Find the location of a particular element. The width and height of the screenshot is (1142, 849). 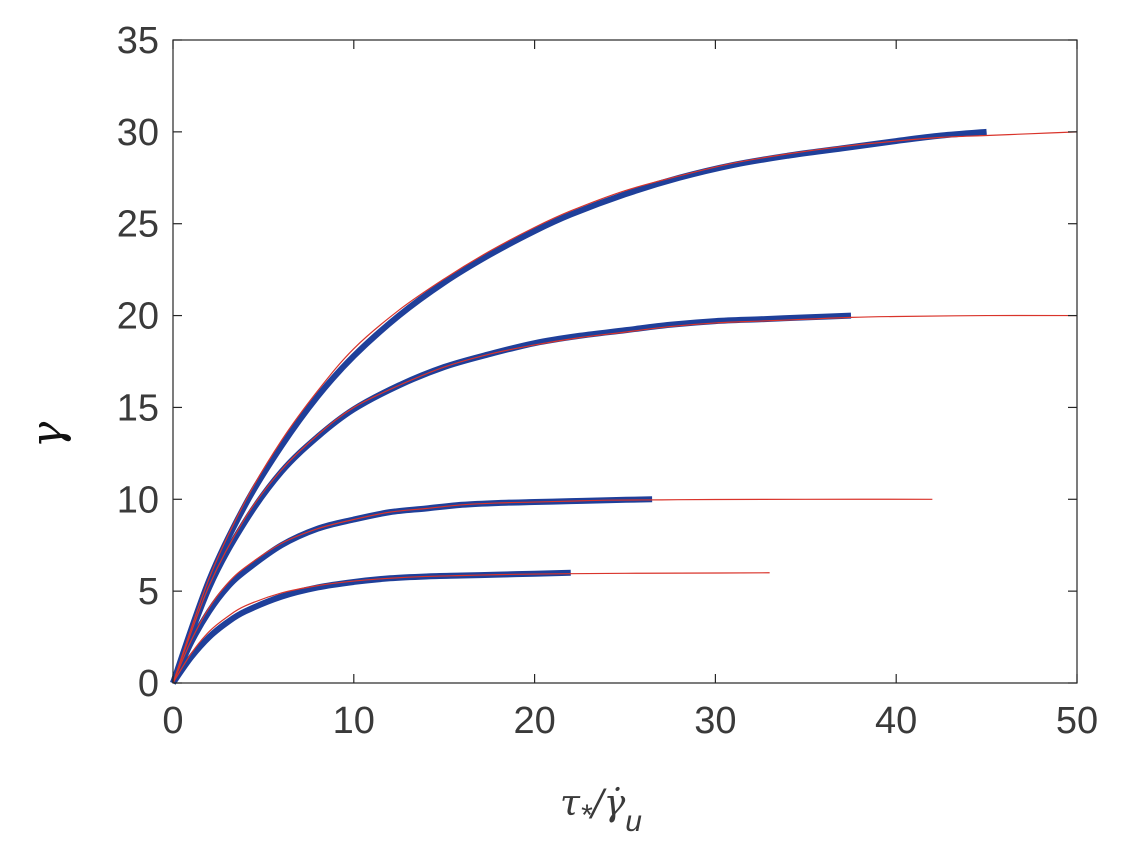

x-label-tau: τ is located at coordinates (570, 803).